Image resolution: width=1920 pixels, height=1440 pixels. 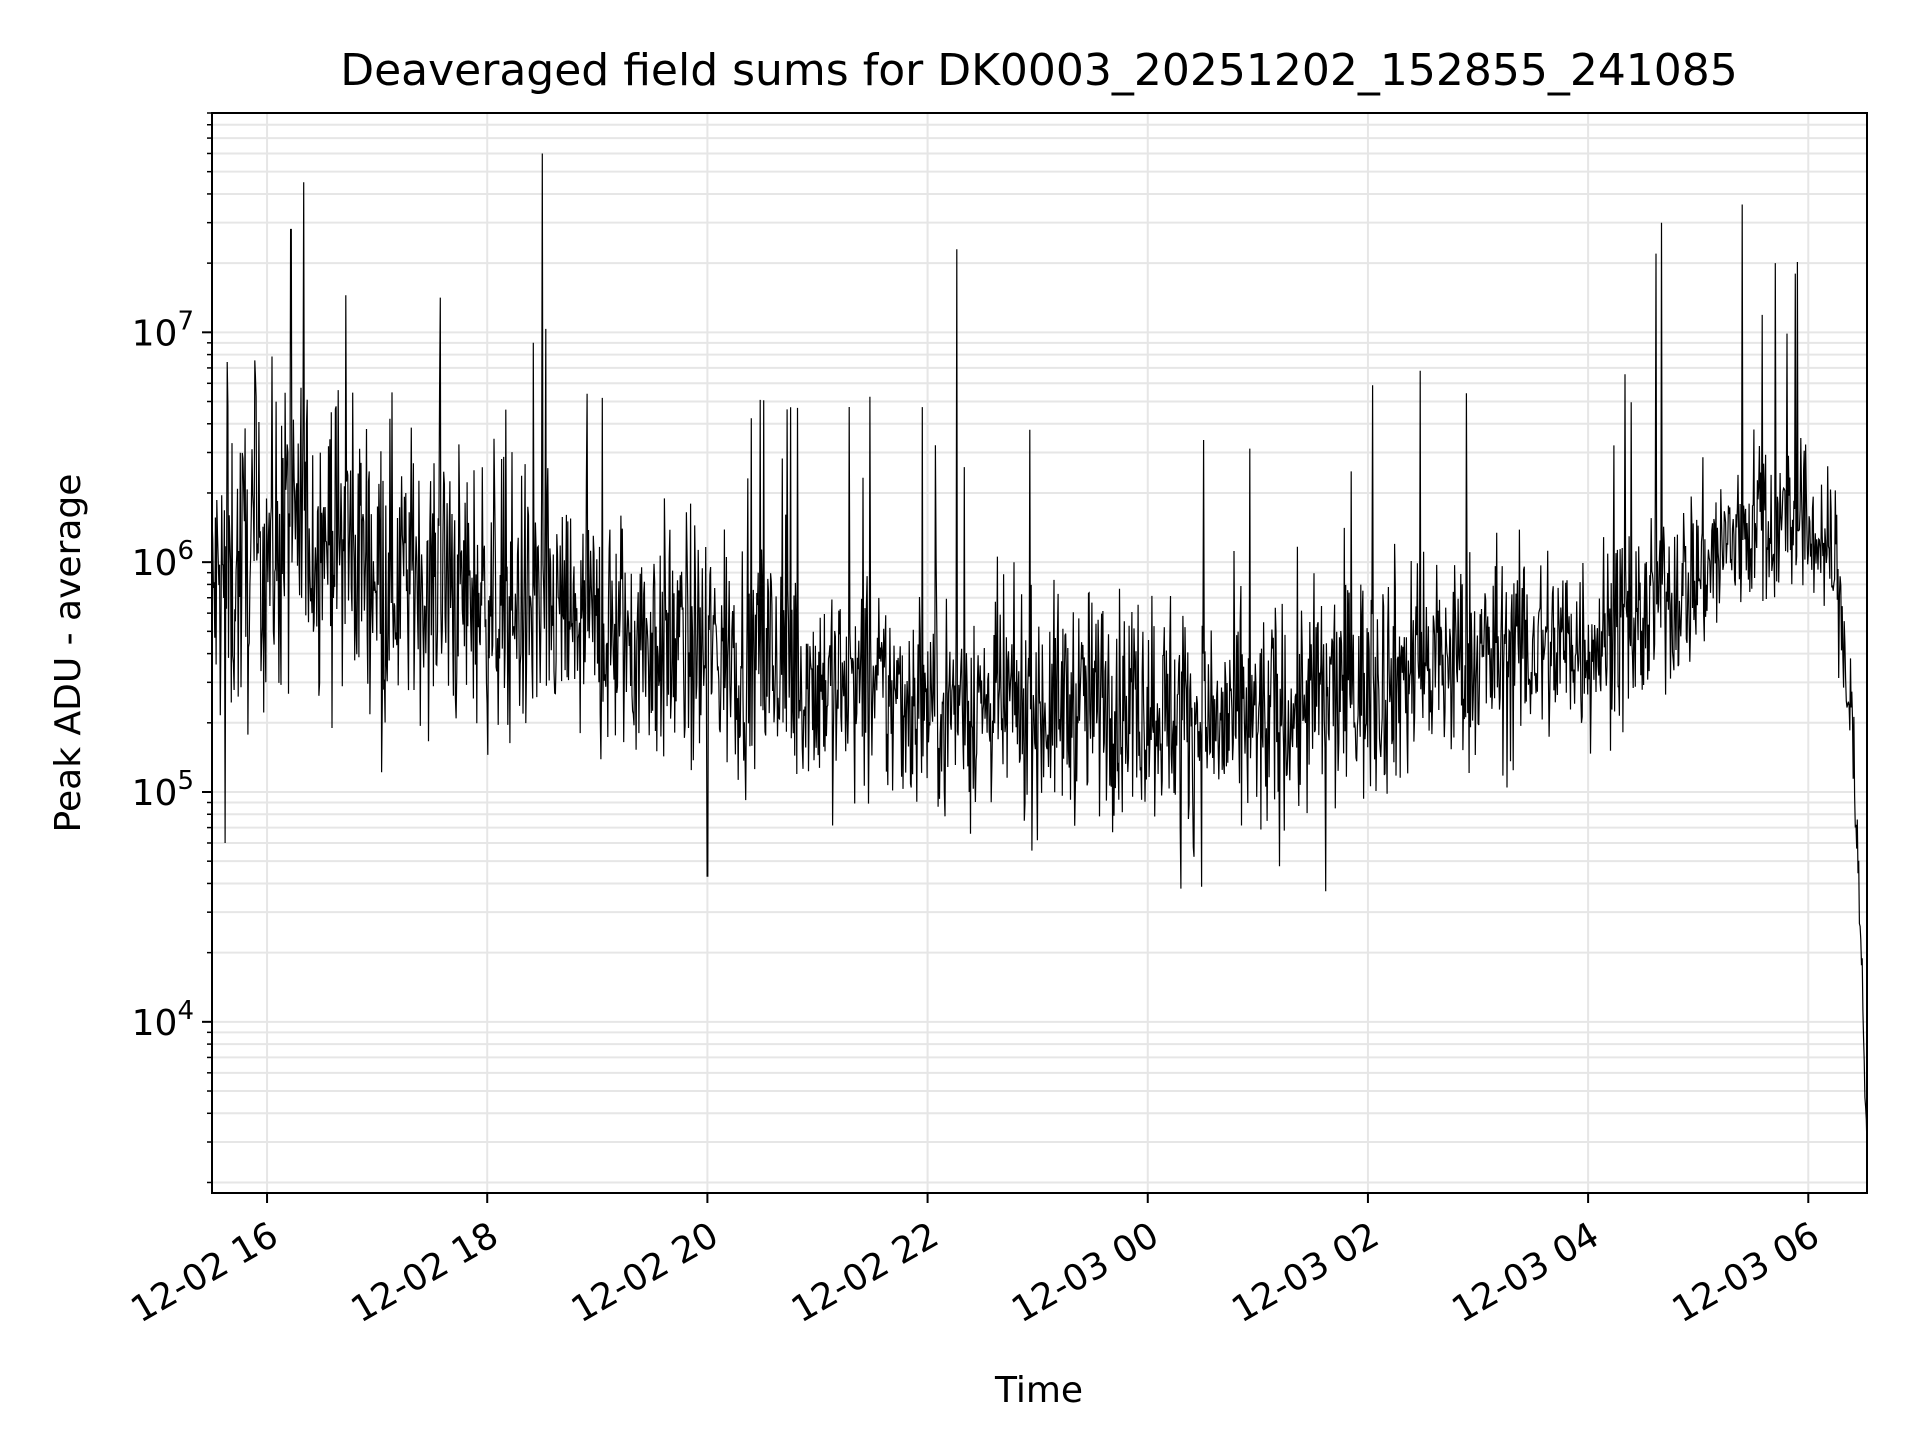 What do you see at coordinates (1305, 1273) in the screenshot?
I see `x-tick-label: 12-03 02` at bounding box center [1305, 1273].